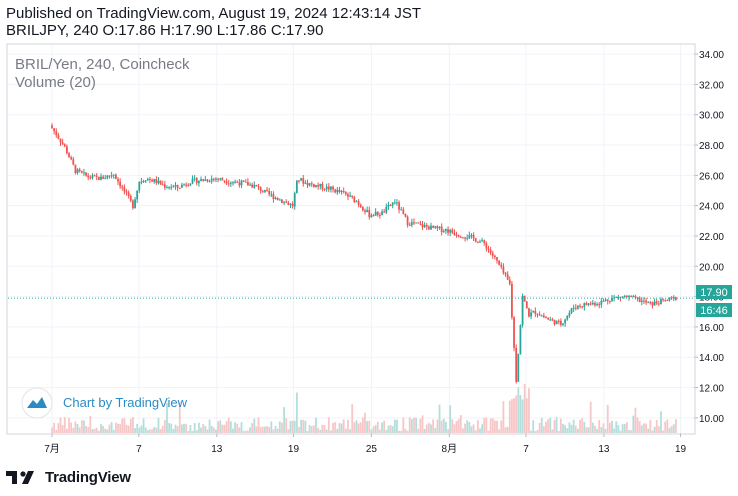 This screenshot has height=496, width=738. Describe the element at coordinates (711, 116) in the screenshot. I see `y-tick-label: 30.00` at that location.